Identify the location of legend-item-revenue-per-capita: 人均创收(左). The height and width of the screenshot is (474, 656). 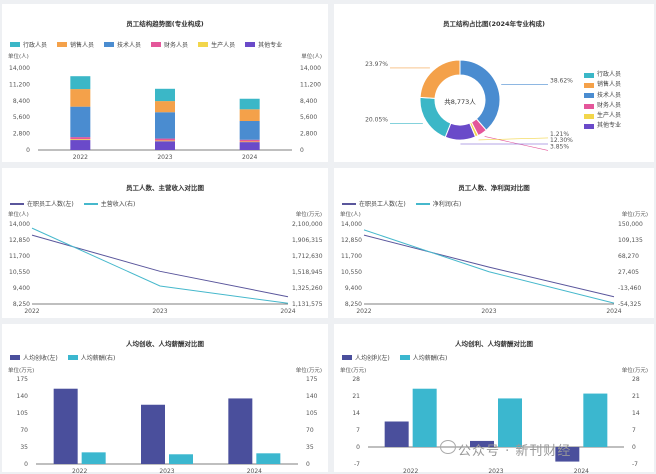
(34, 357).